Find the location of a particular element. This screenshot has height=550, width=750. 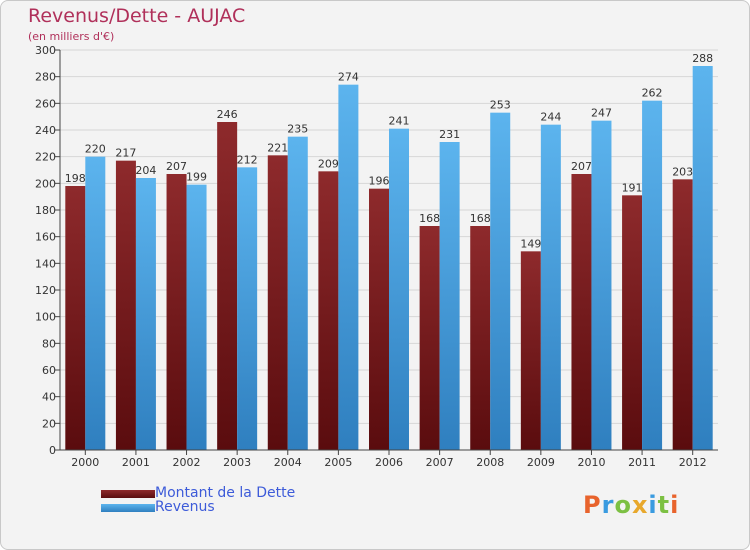

x-tick-label: 2012 is located at coordinates (693, 462).